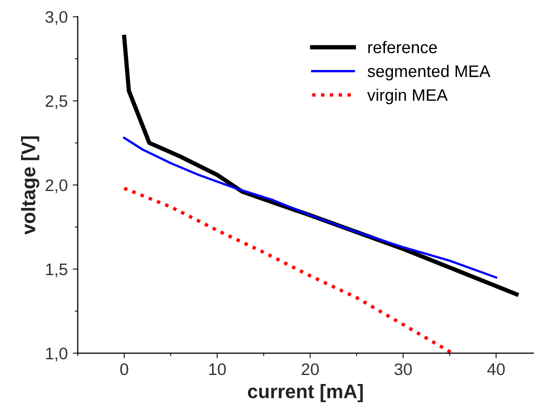  What do you see at coordinates (57, 355) in the screenshot?
I see `y-tick-label: 1,0` at bounding box center [57, 355].